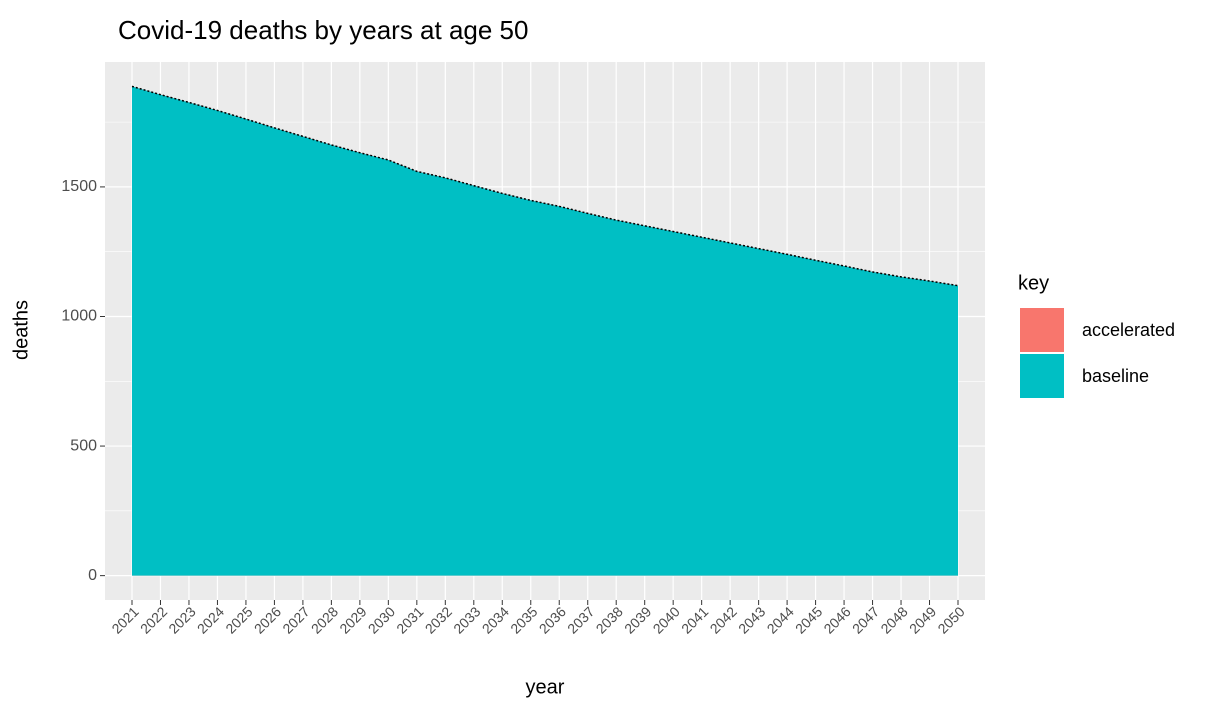 Image resolution: width=1224 pixels, height=707 pixels. What do you see at coordinates (1128, 330) in the screenshot?
I see `legend-label: accelerated` at bounding box center [1128, 330].